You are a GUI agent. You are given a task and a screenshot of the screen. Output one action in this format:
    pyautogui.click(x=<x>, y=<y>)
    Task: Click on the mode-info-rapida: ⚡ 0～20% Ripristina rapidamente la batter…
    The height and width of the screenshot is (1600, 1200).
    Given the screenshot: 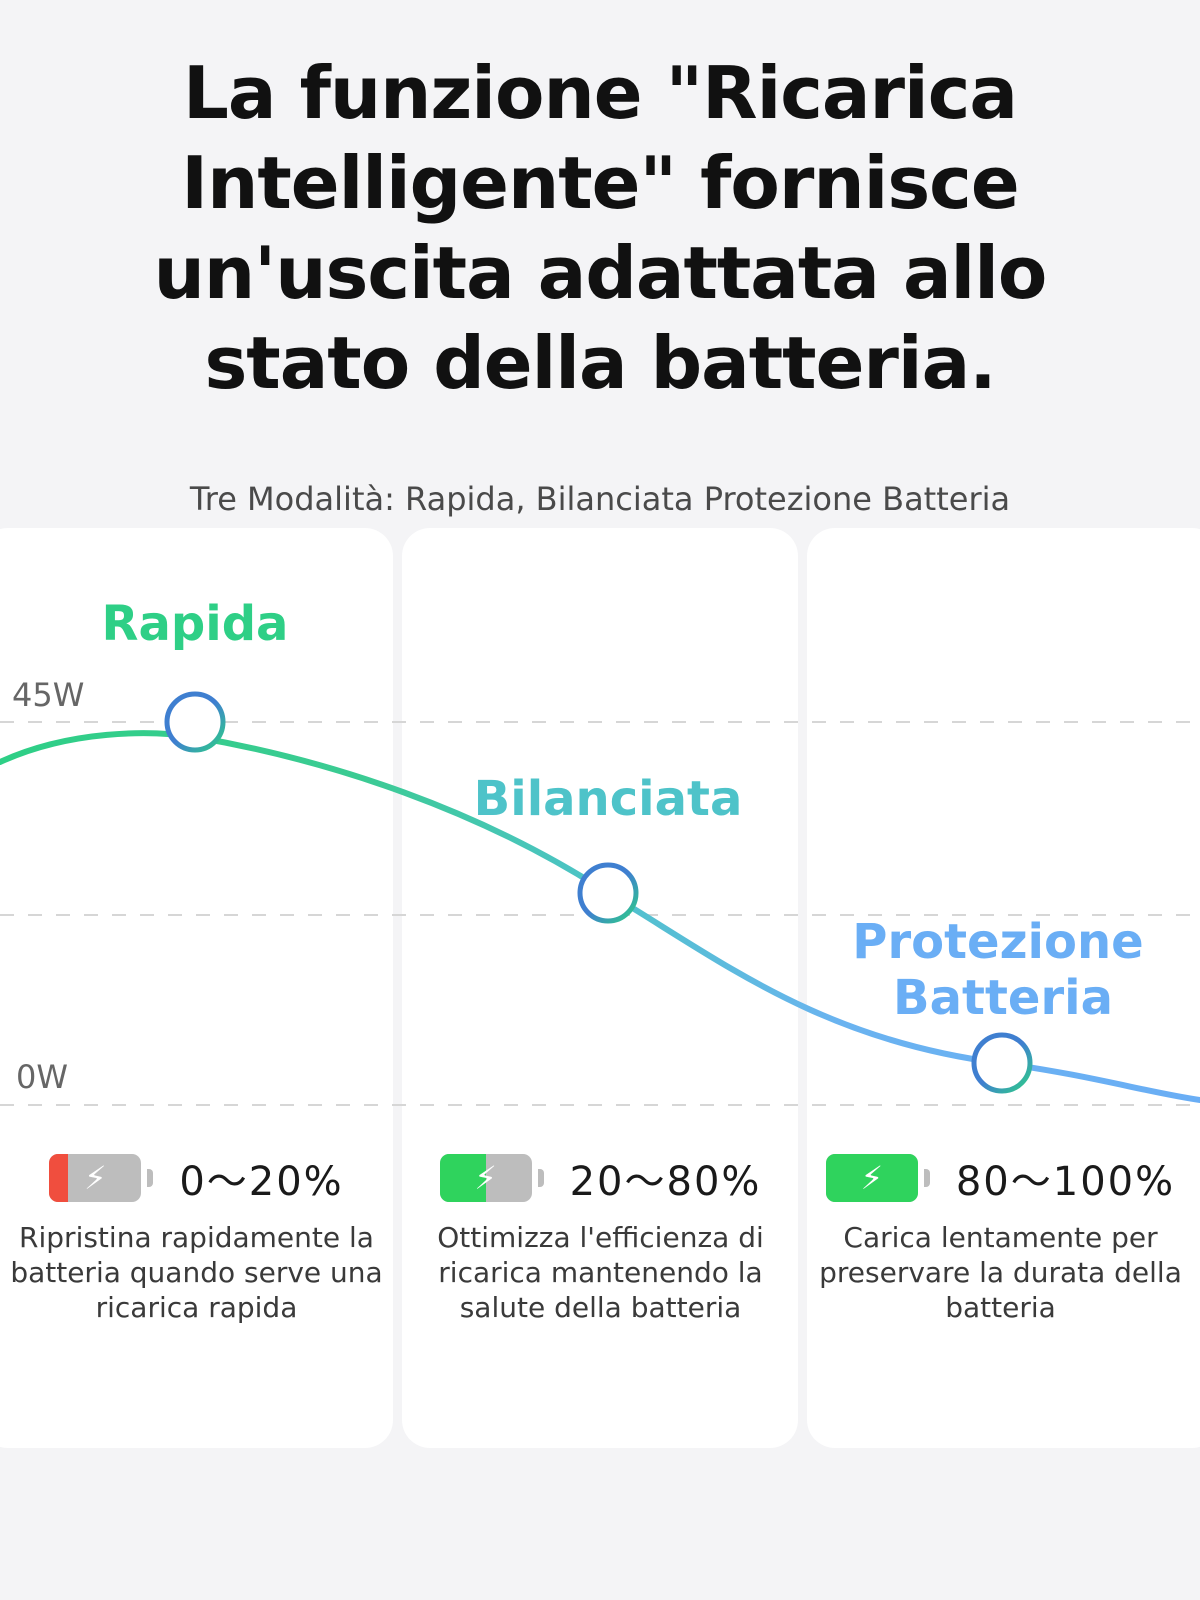 What is the action you would take?
    pyautogui.click(x=196, y=1237)
    